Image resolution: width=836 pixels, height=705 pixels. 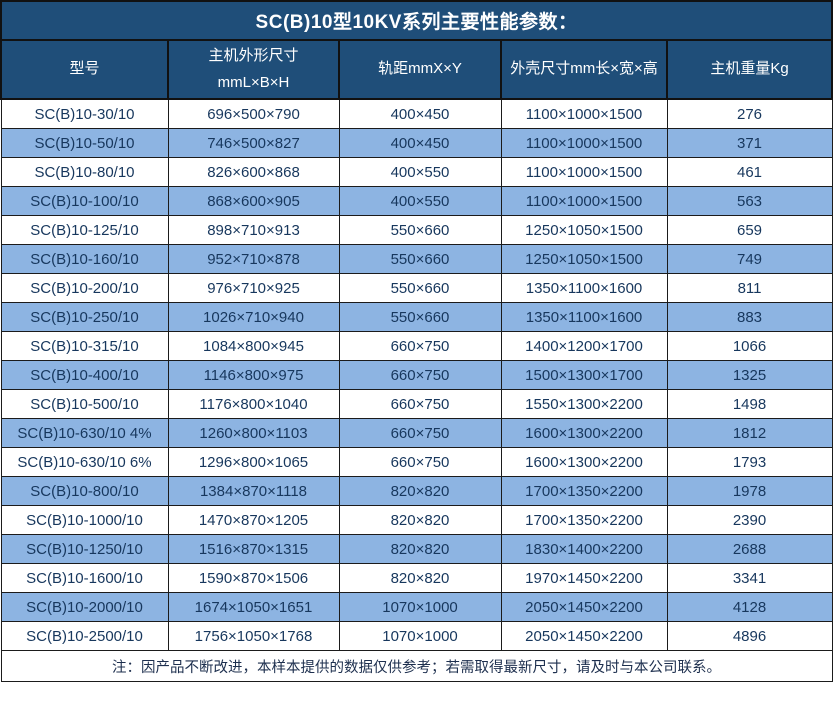 What do you see at coordinates (253, 113) in the screenshot?
I see `cell-unit-dimensions: 696×500×790` at bounding box center [253, 113].